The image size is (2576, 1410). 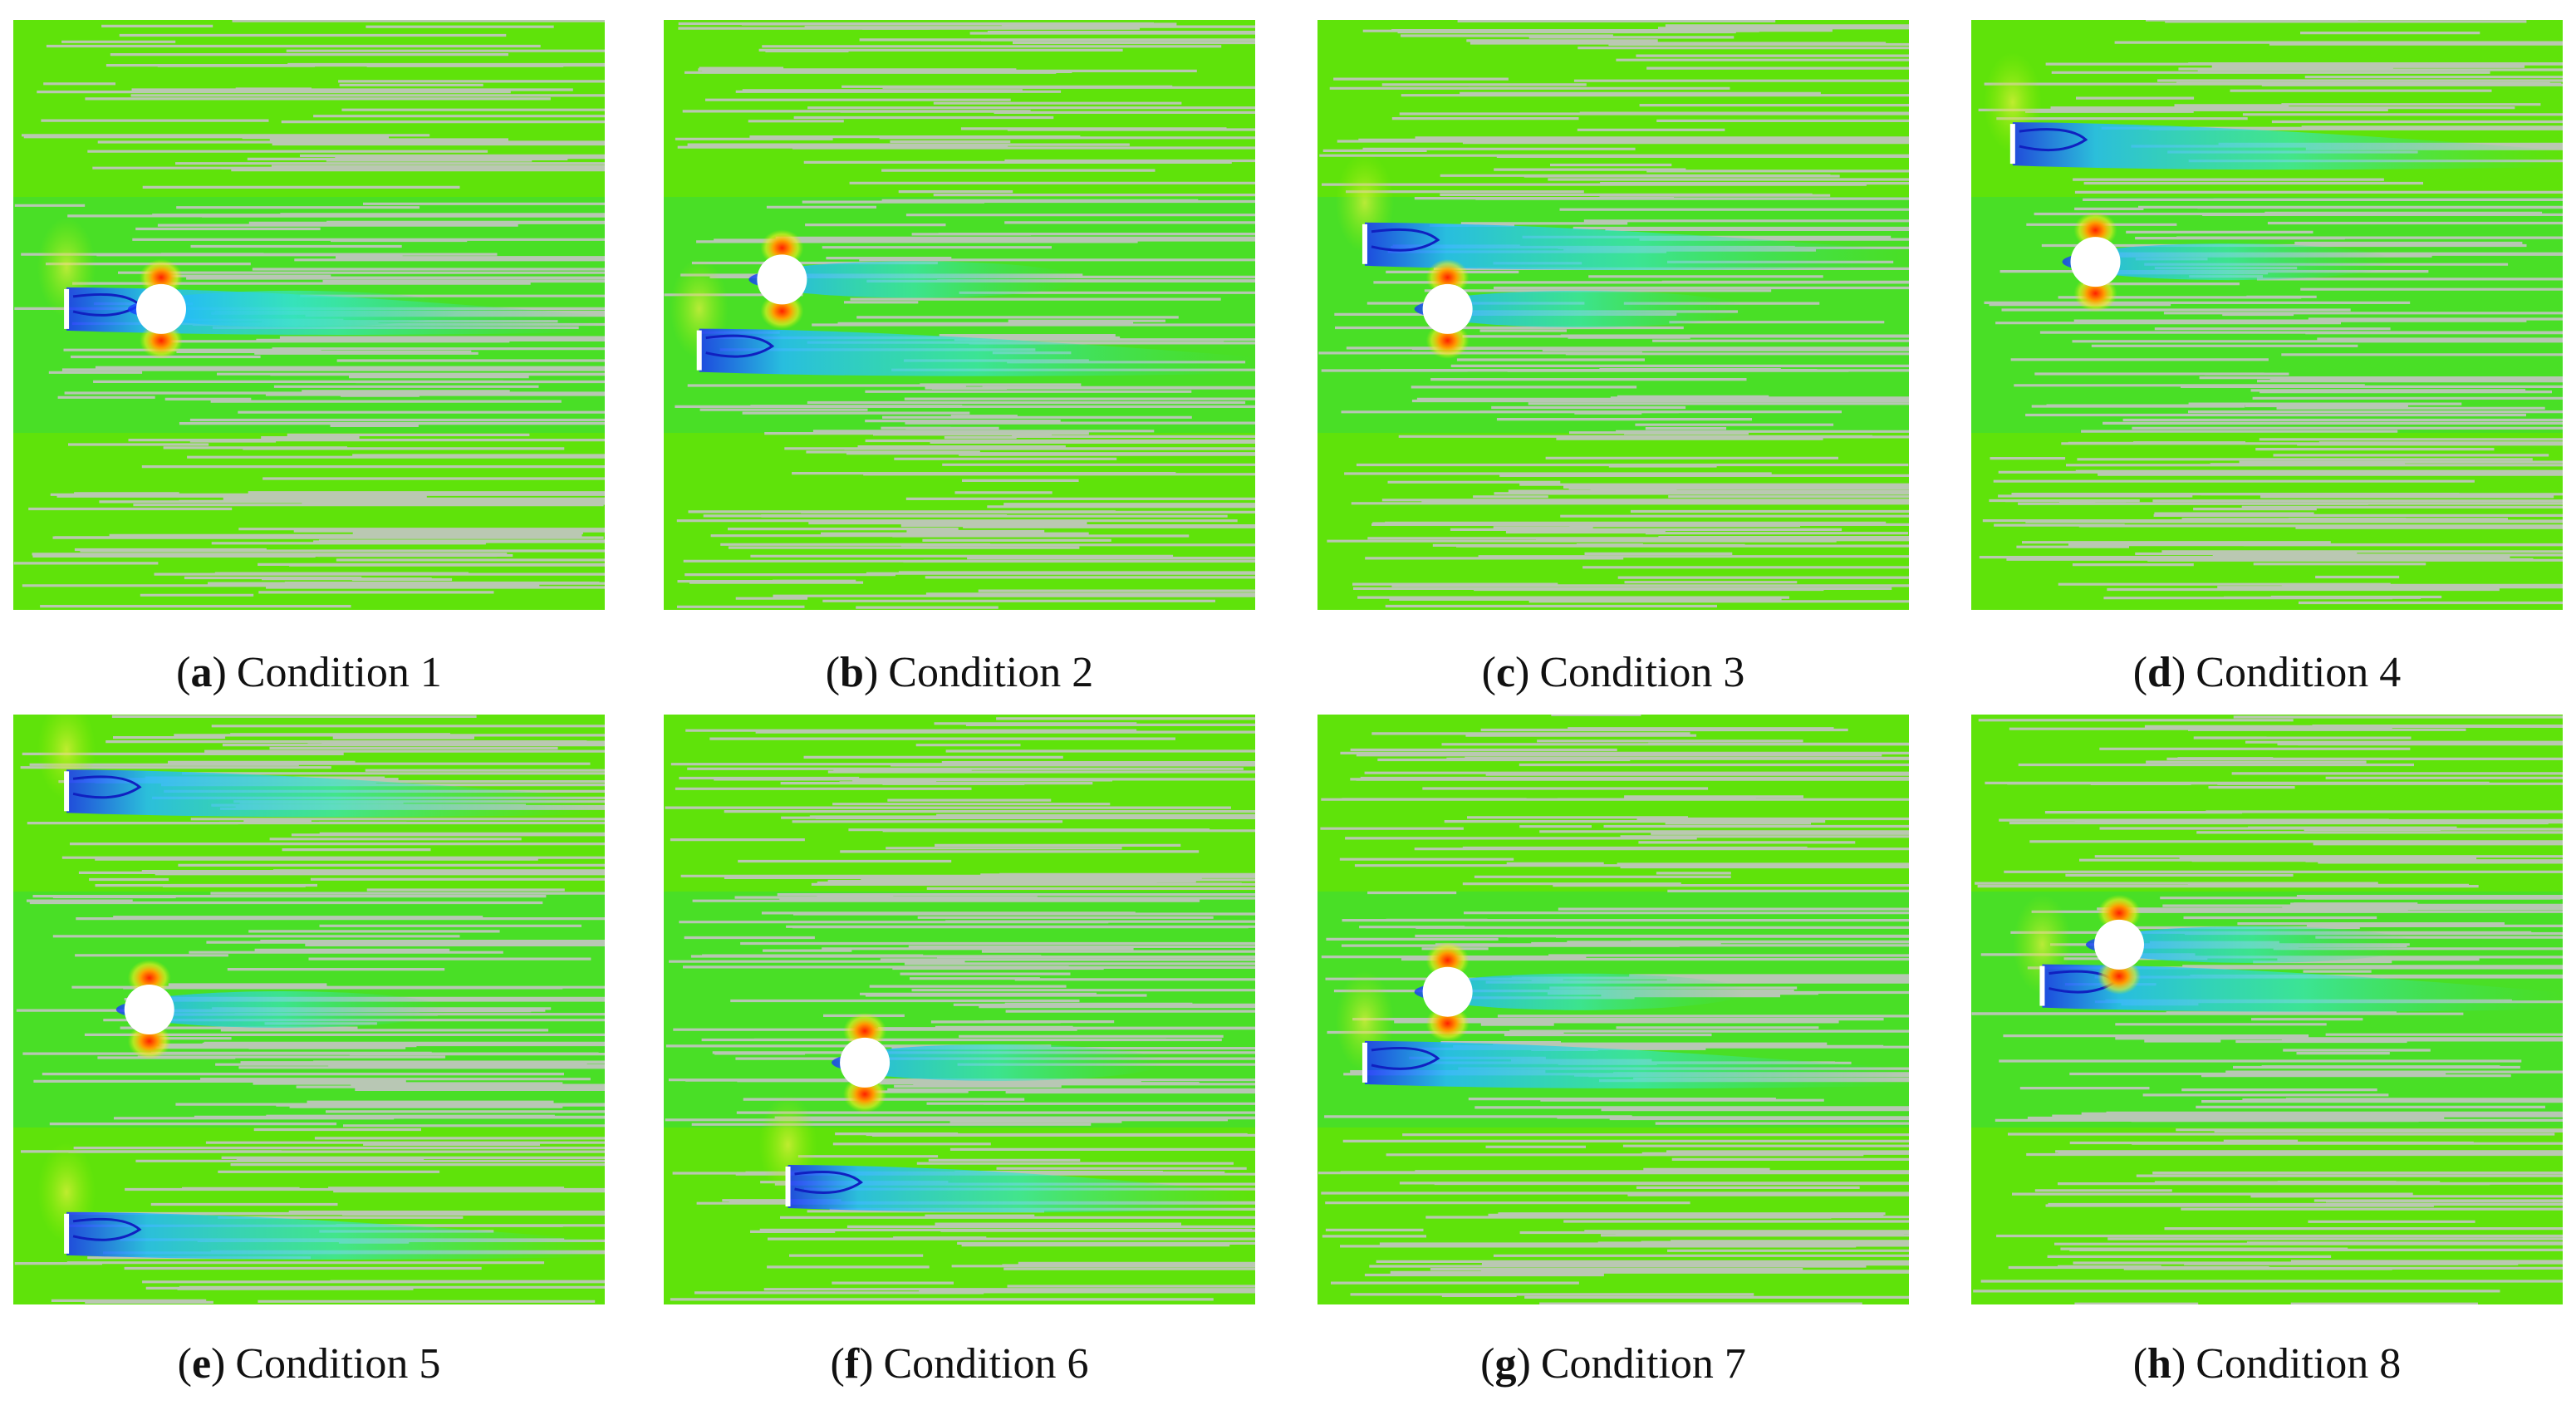 I want to click on caption-letter: h, so click(x=2159, y=1364).